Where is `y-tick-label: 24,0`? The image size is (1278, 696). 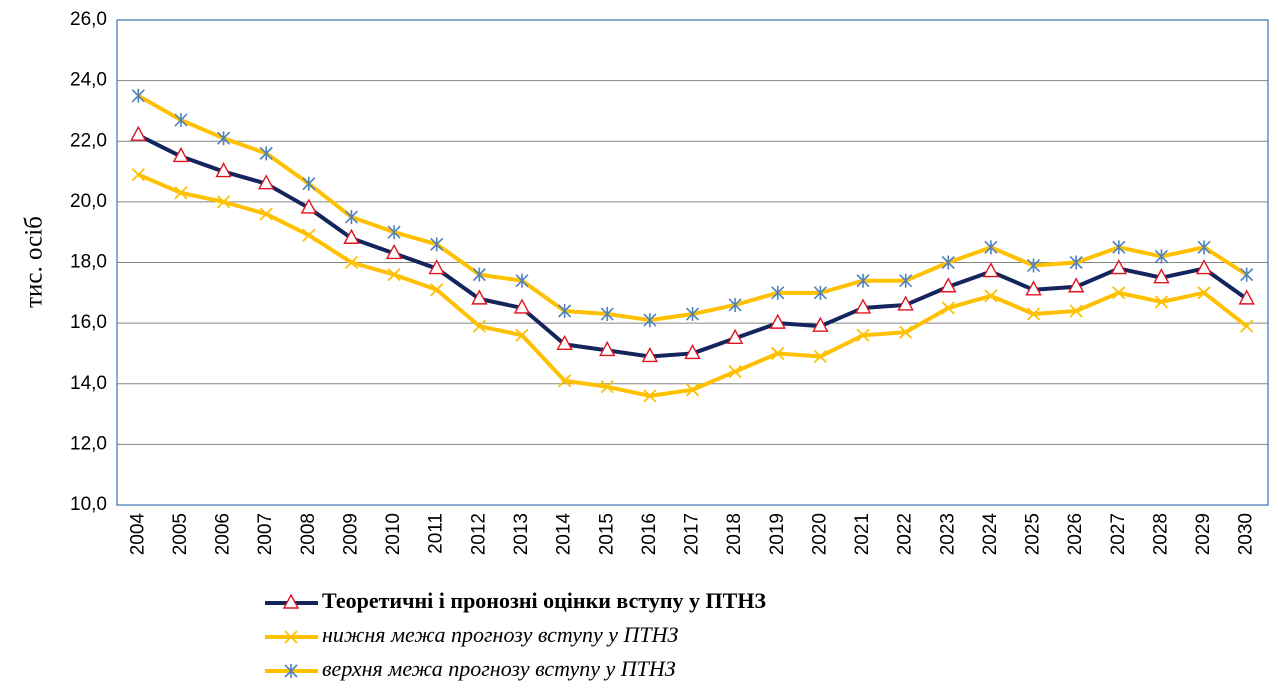 y-tick-label: 24,0 is located at coordinates (88, 80).